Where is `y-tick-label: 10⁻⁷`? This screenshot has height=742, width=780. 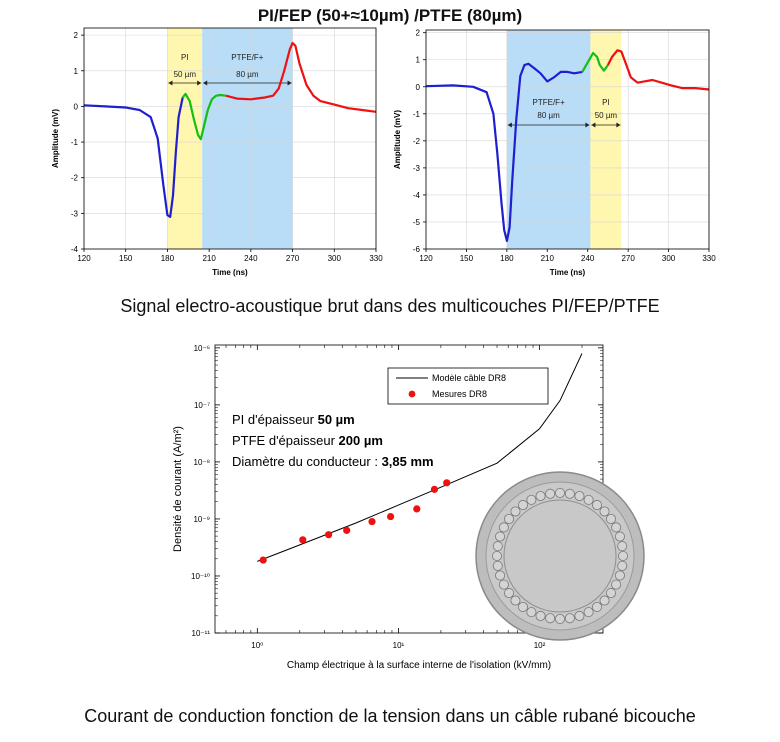 y-tick-label: 10⁻⁷ is located at coordinates (202, 405).